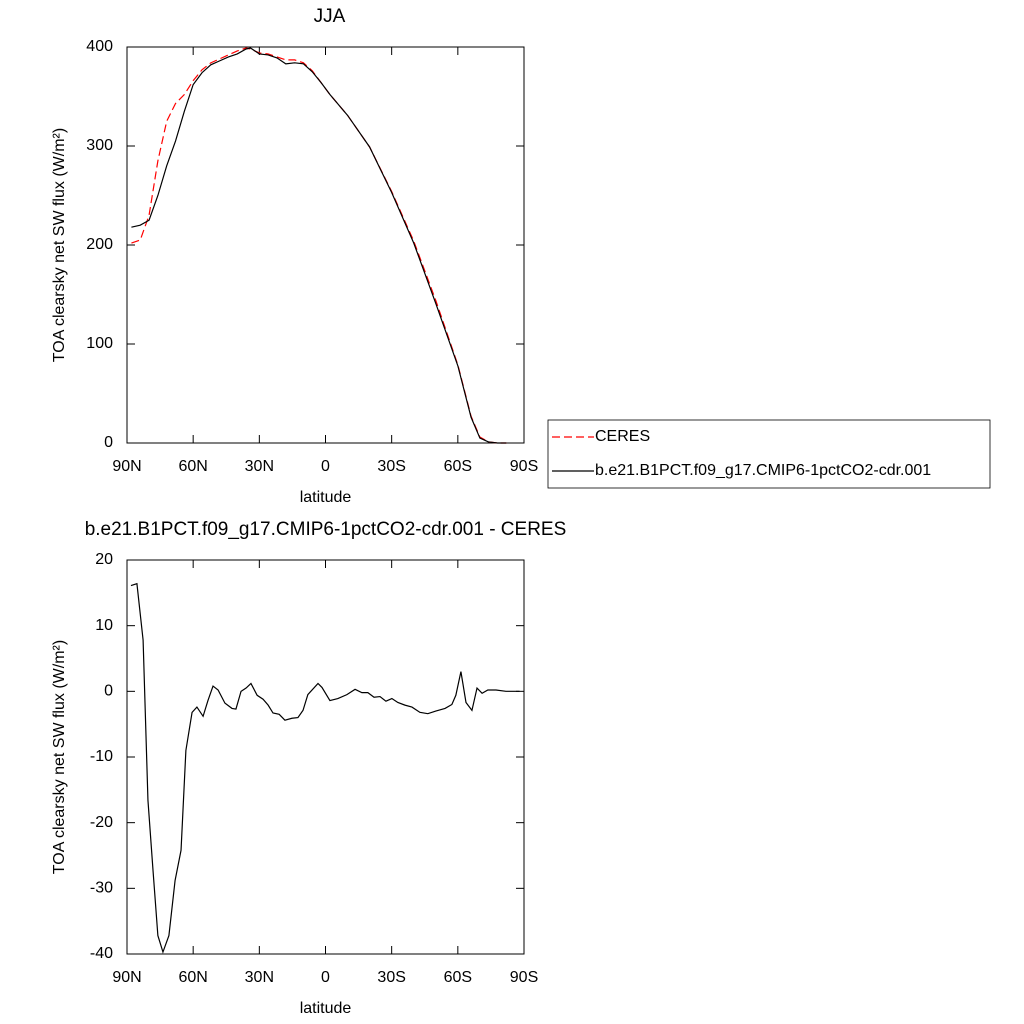  Describe the element at coordinates (330, 16) in the screenshot. I see `chart-title: JJA` at that location.